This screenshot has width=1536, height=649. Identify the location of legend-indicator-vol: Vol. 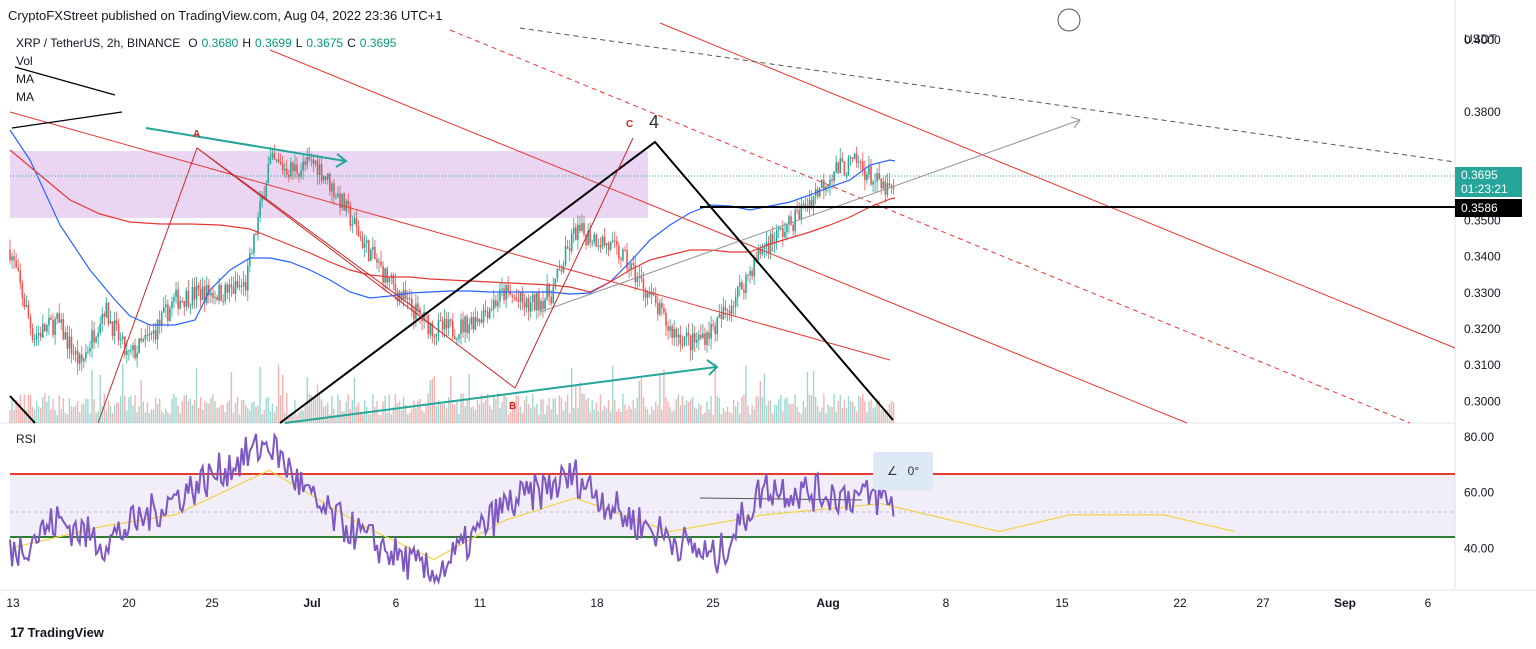
(24, 61).